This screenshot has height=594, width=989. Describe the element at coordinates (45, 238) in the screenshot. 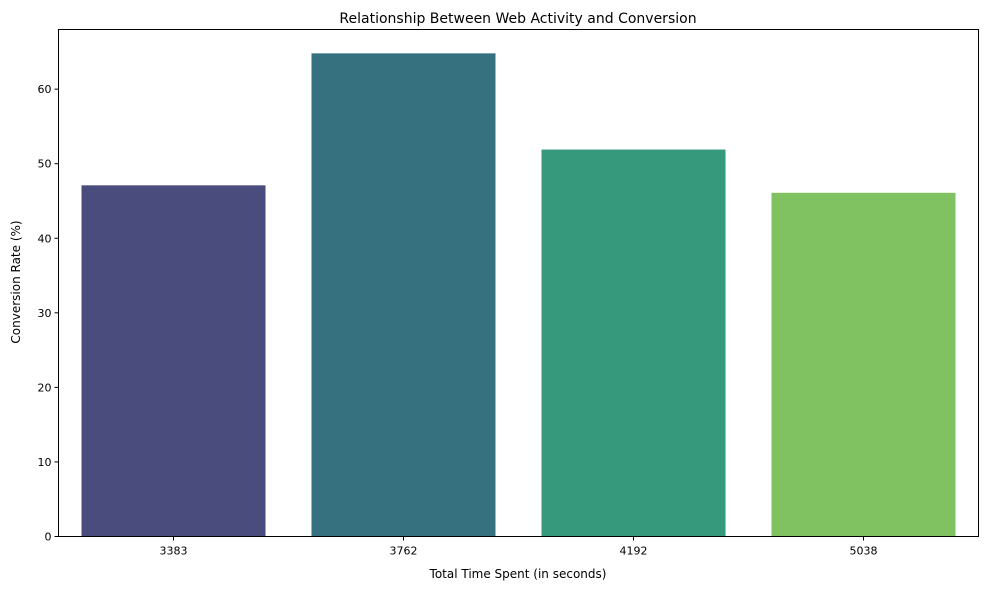

I see `y-tick-label: 40` at that location.